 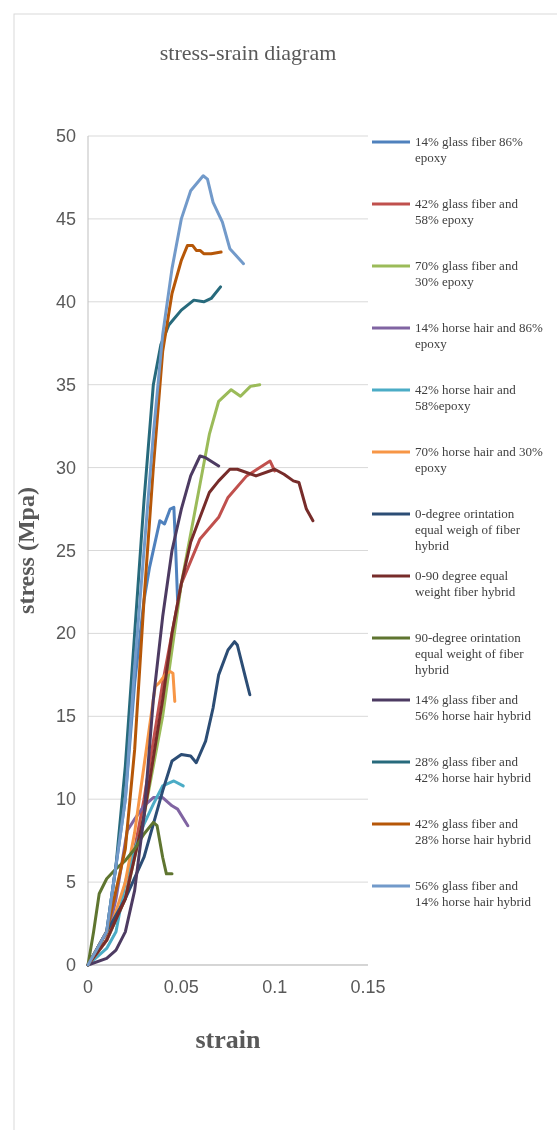 I want to click on x-tick-label: 0, so click(x=88, y=987).